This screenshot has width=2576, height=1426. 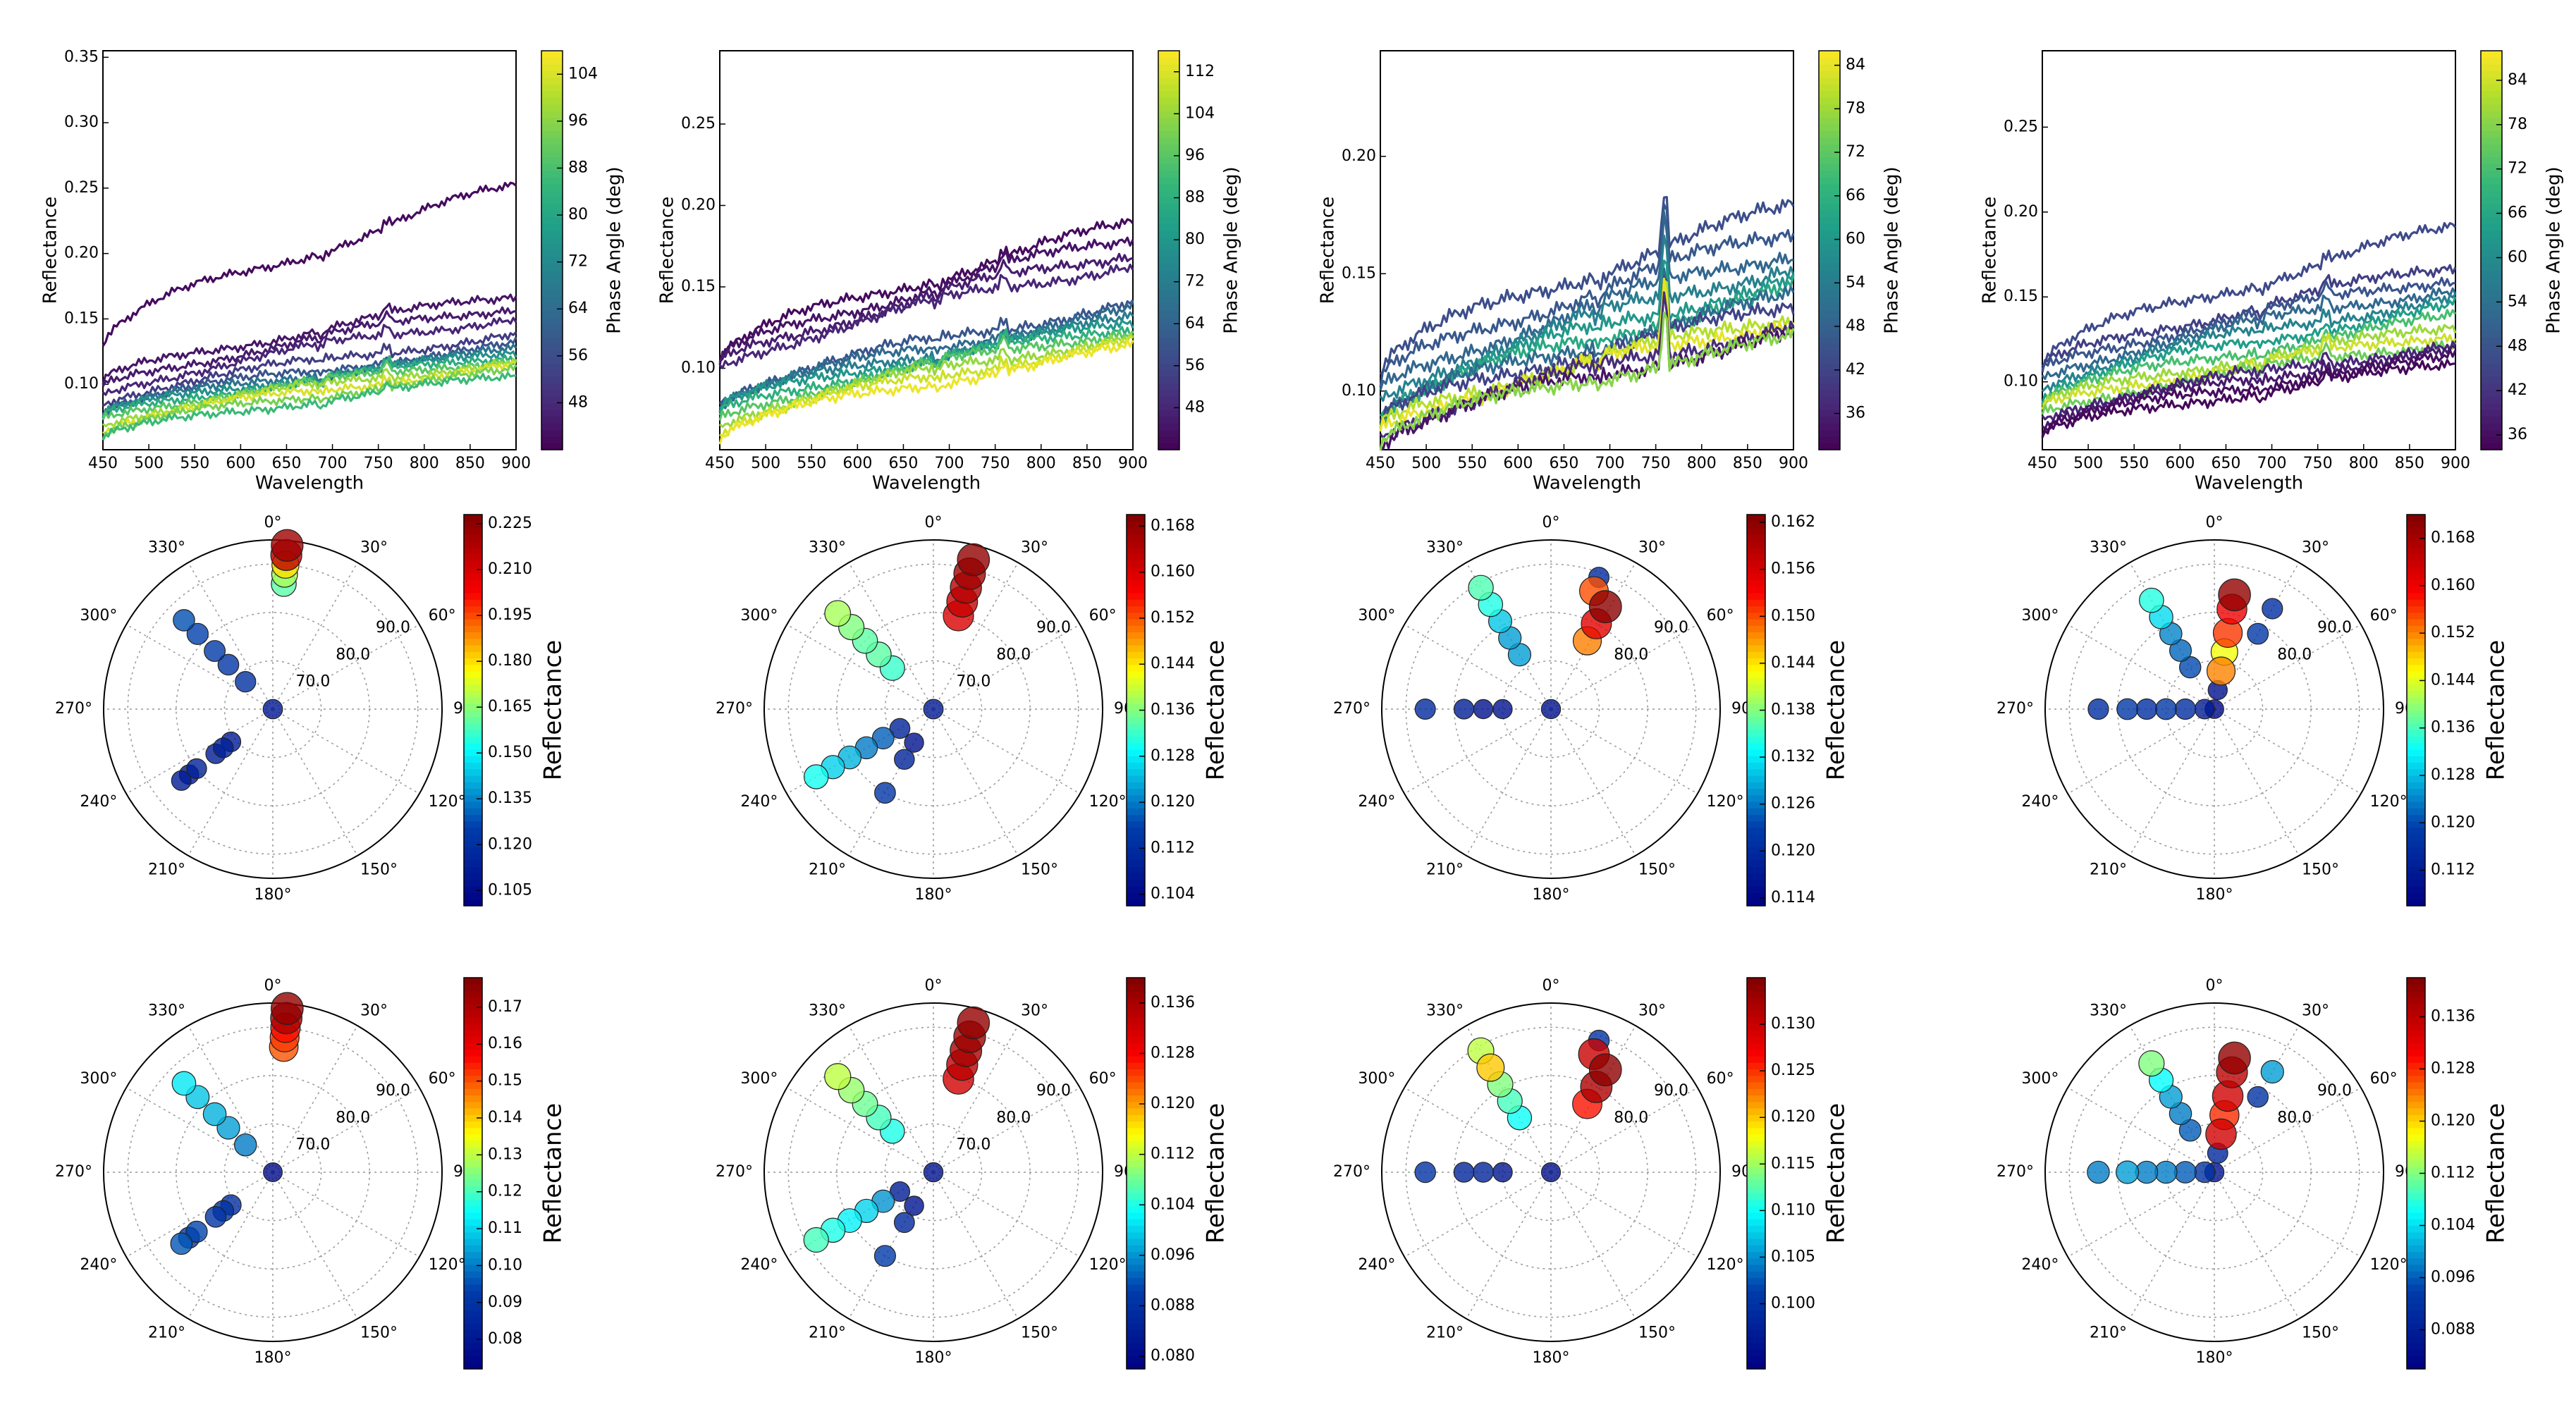 I want to click on x-tick-label: 850, so click(x=470, y=463).